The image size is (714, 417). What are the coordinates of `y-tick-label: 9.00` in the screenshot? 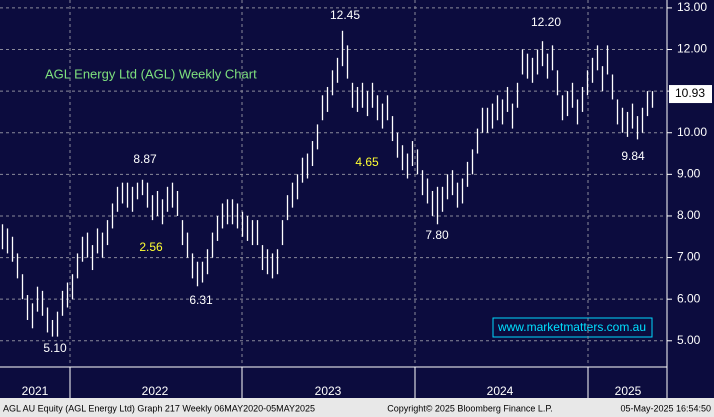 It's located at (689, 174).